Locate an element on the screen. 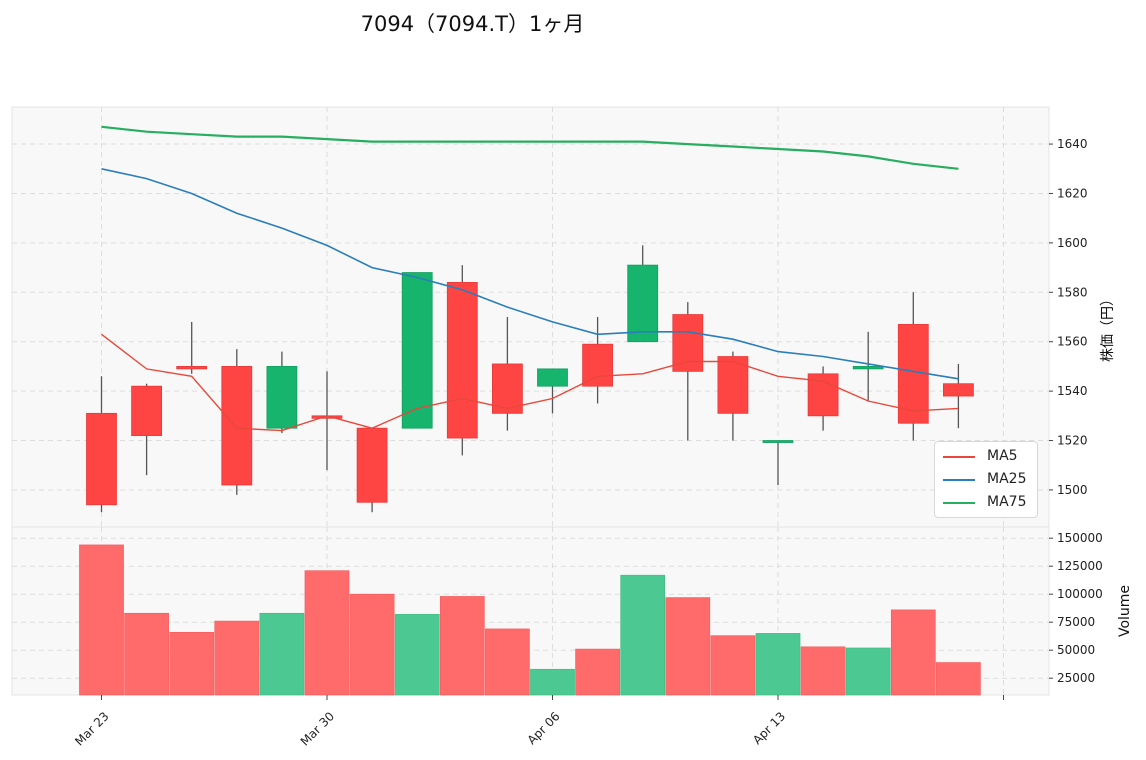  volume-tick-label: 100000 is located at coordinates (1080, 594).